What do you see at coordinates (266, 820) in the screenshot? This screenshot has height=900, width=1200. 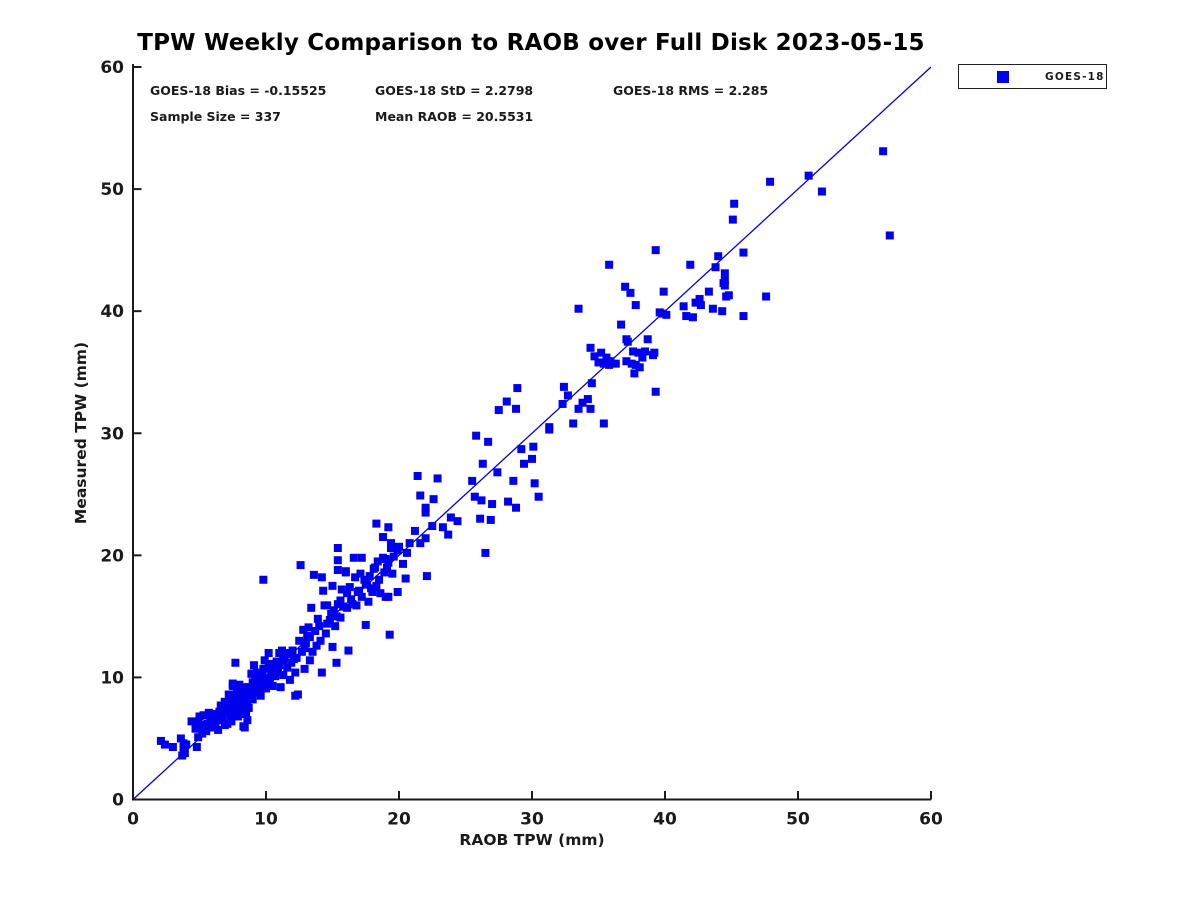 I see `x-tick-label: 10` at bounding box center [266, 820].